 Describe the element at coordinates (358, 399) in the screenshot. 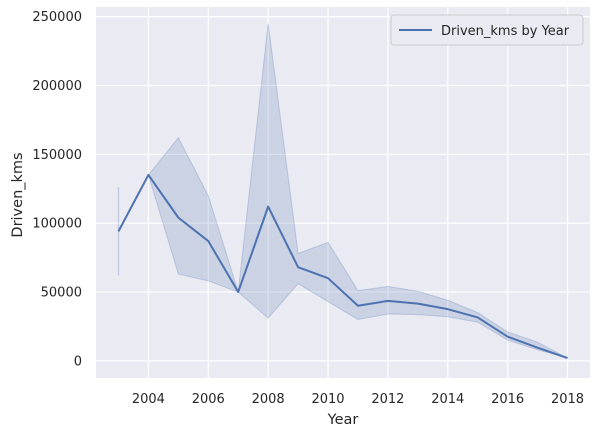

I see `x-tick-labels: 2004 2006 2008 2010 2012 2014 2016 2018` at that location.